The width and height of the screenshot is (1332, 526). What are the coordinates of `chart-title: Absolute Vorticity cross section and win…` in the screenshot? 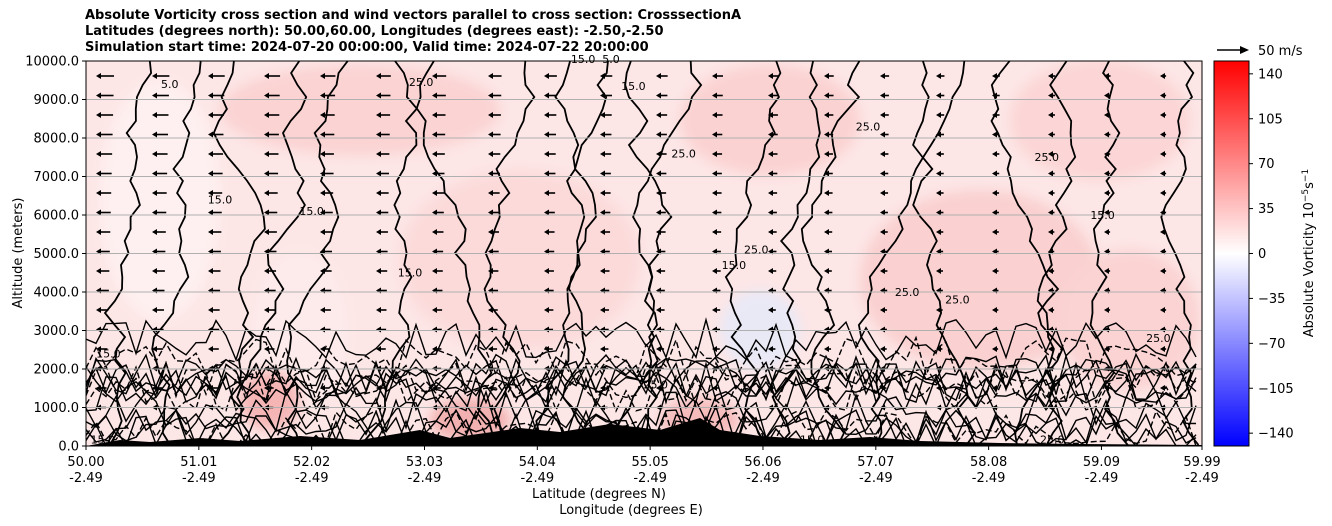 It's located at (413, 32).